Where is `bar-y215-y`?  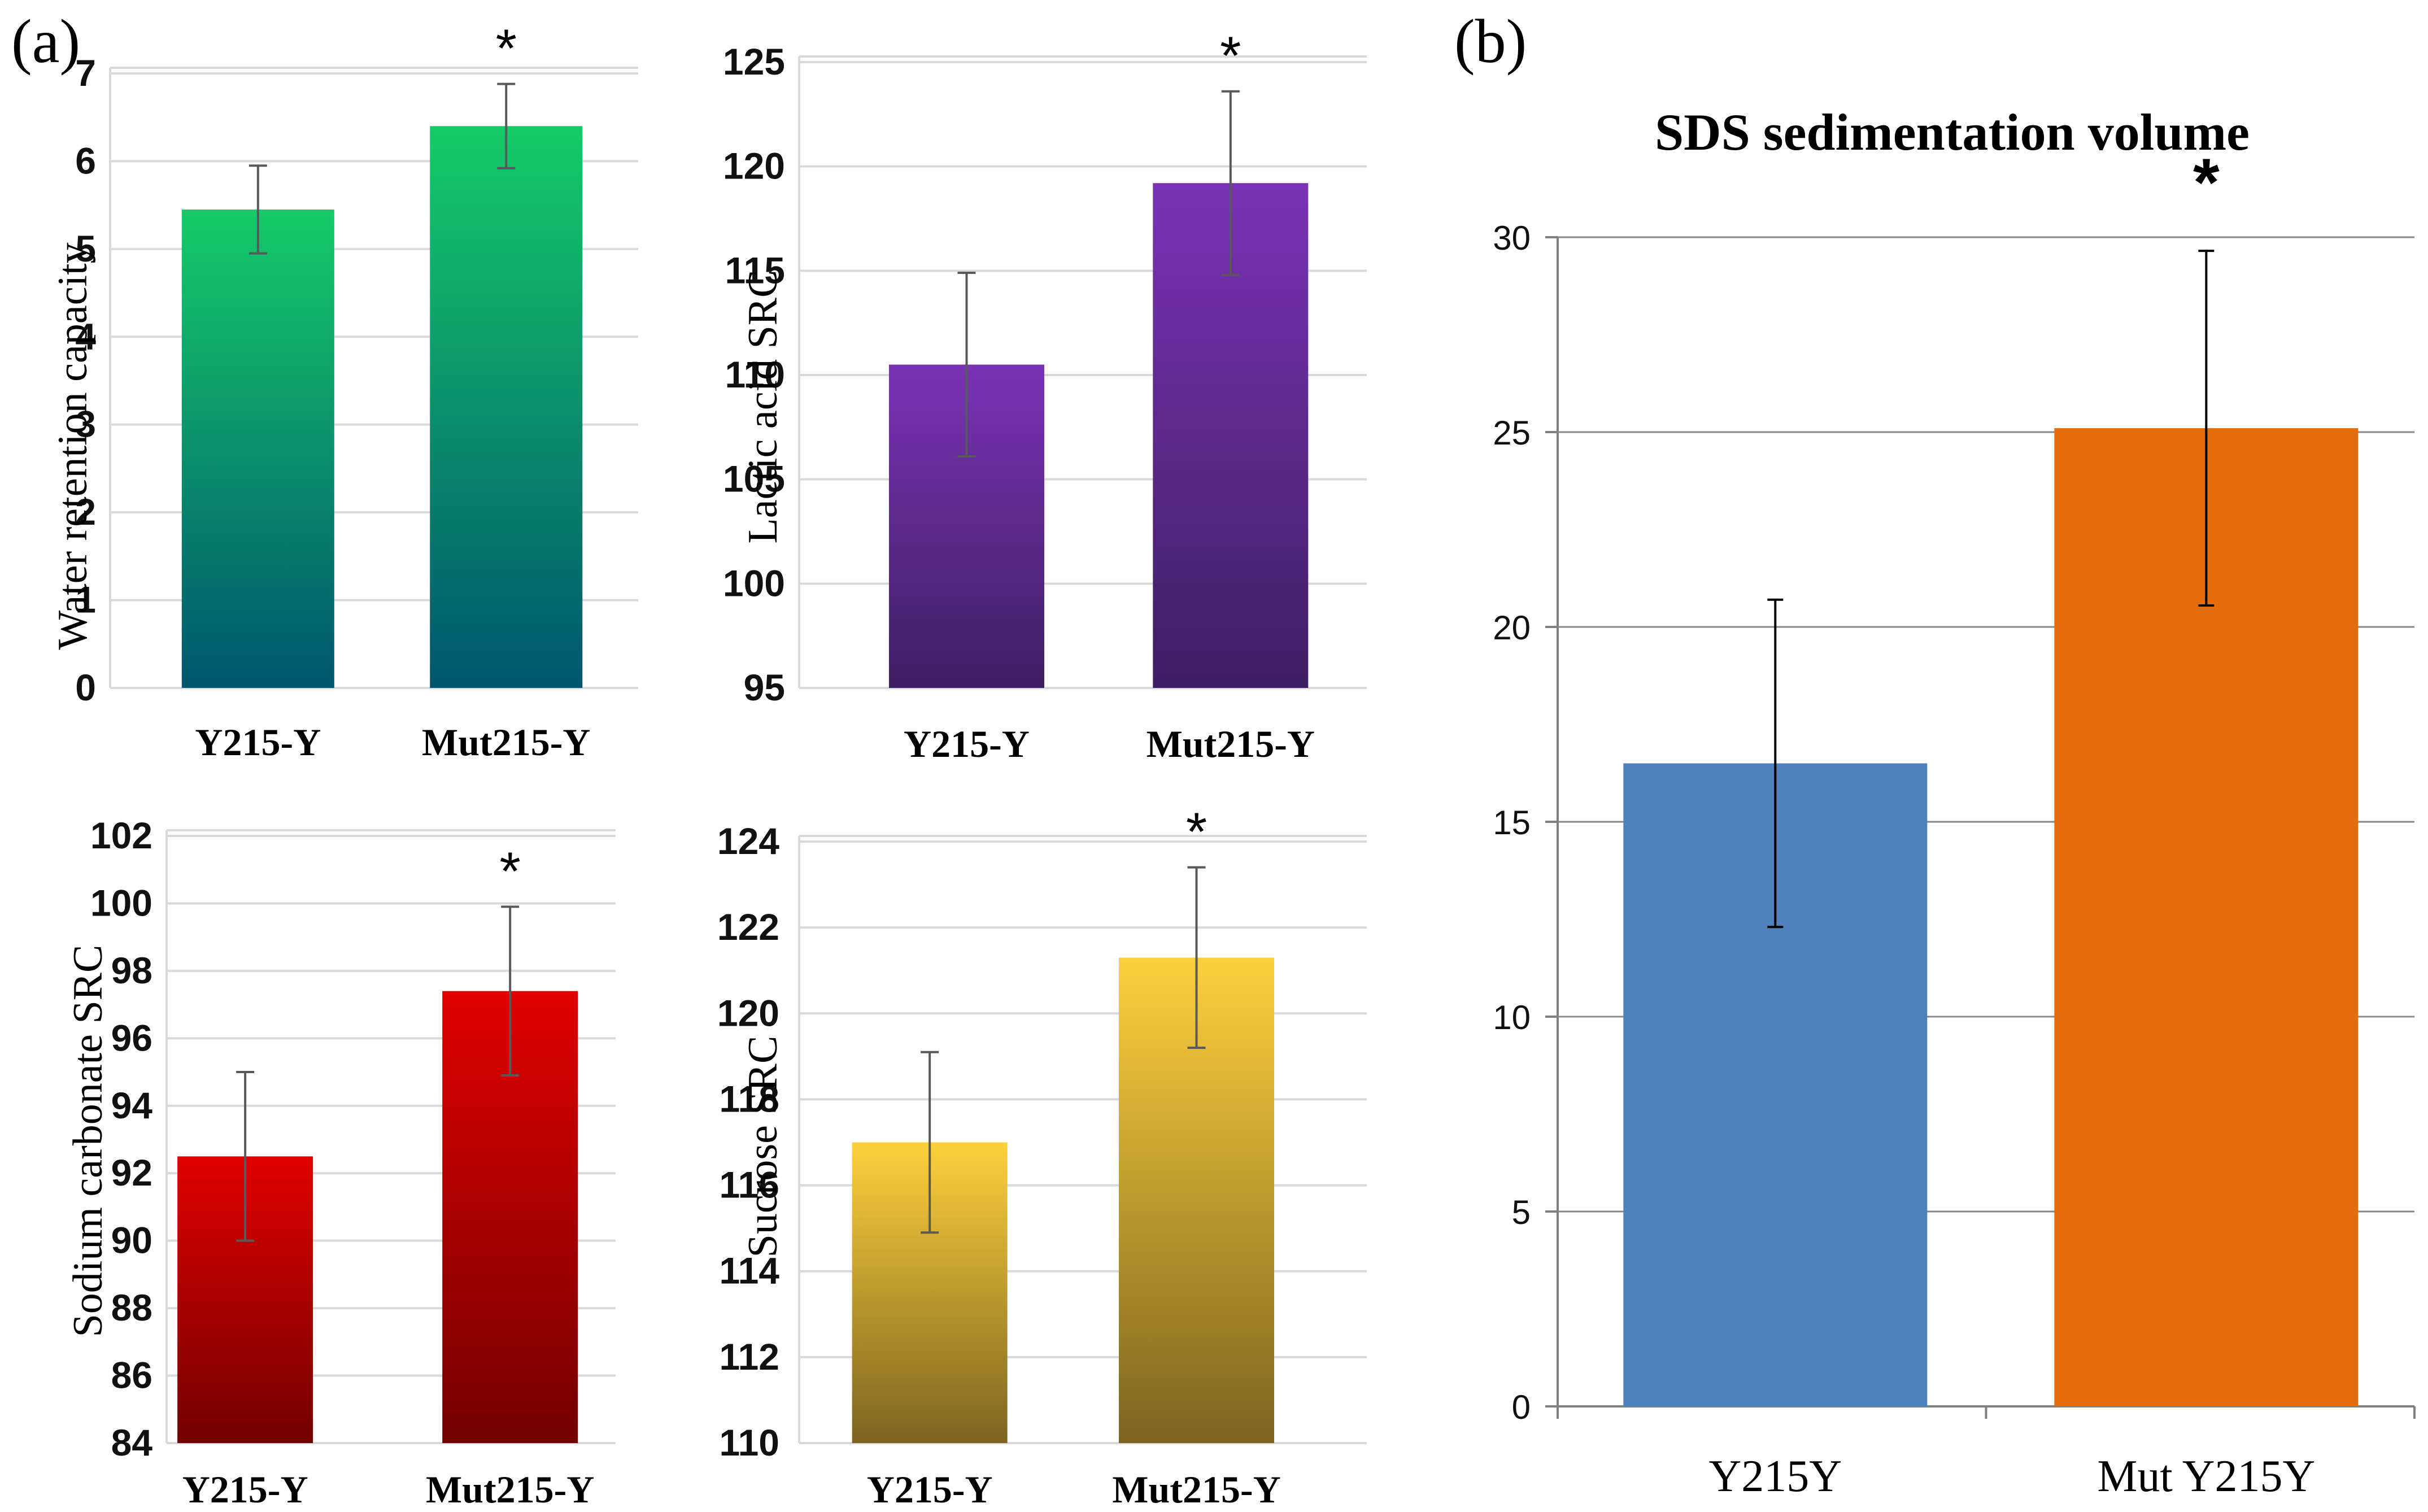
bar-y215-y is located at coordinates (257, 448).